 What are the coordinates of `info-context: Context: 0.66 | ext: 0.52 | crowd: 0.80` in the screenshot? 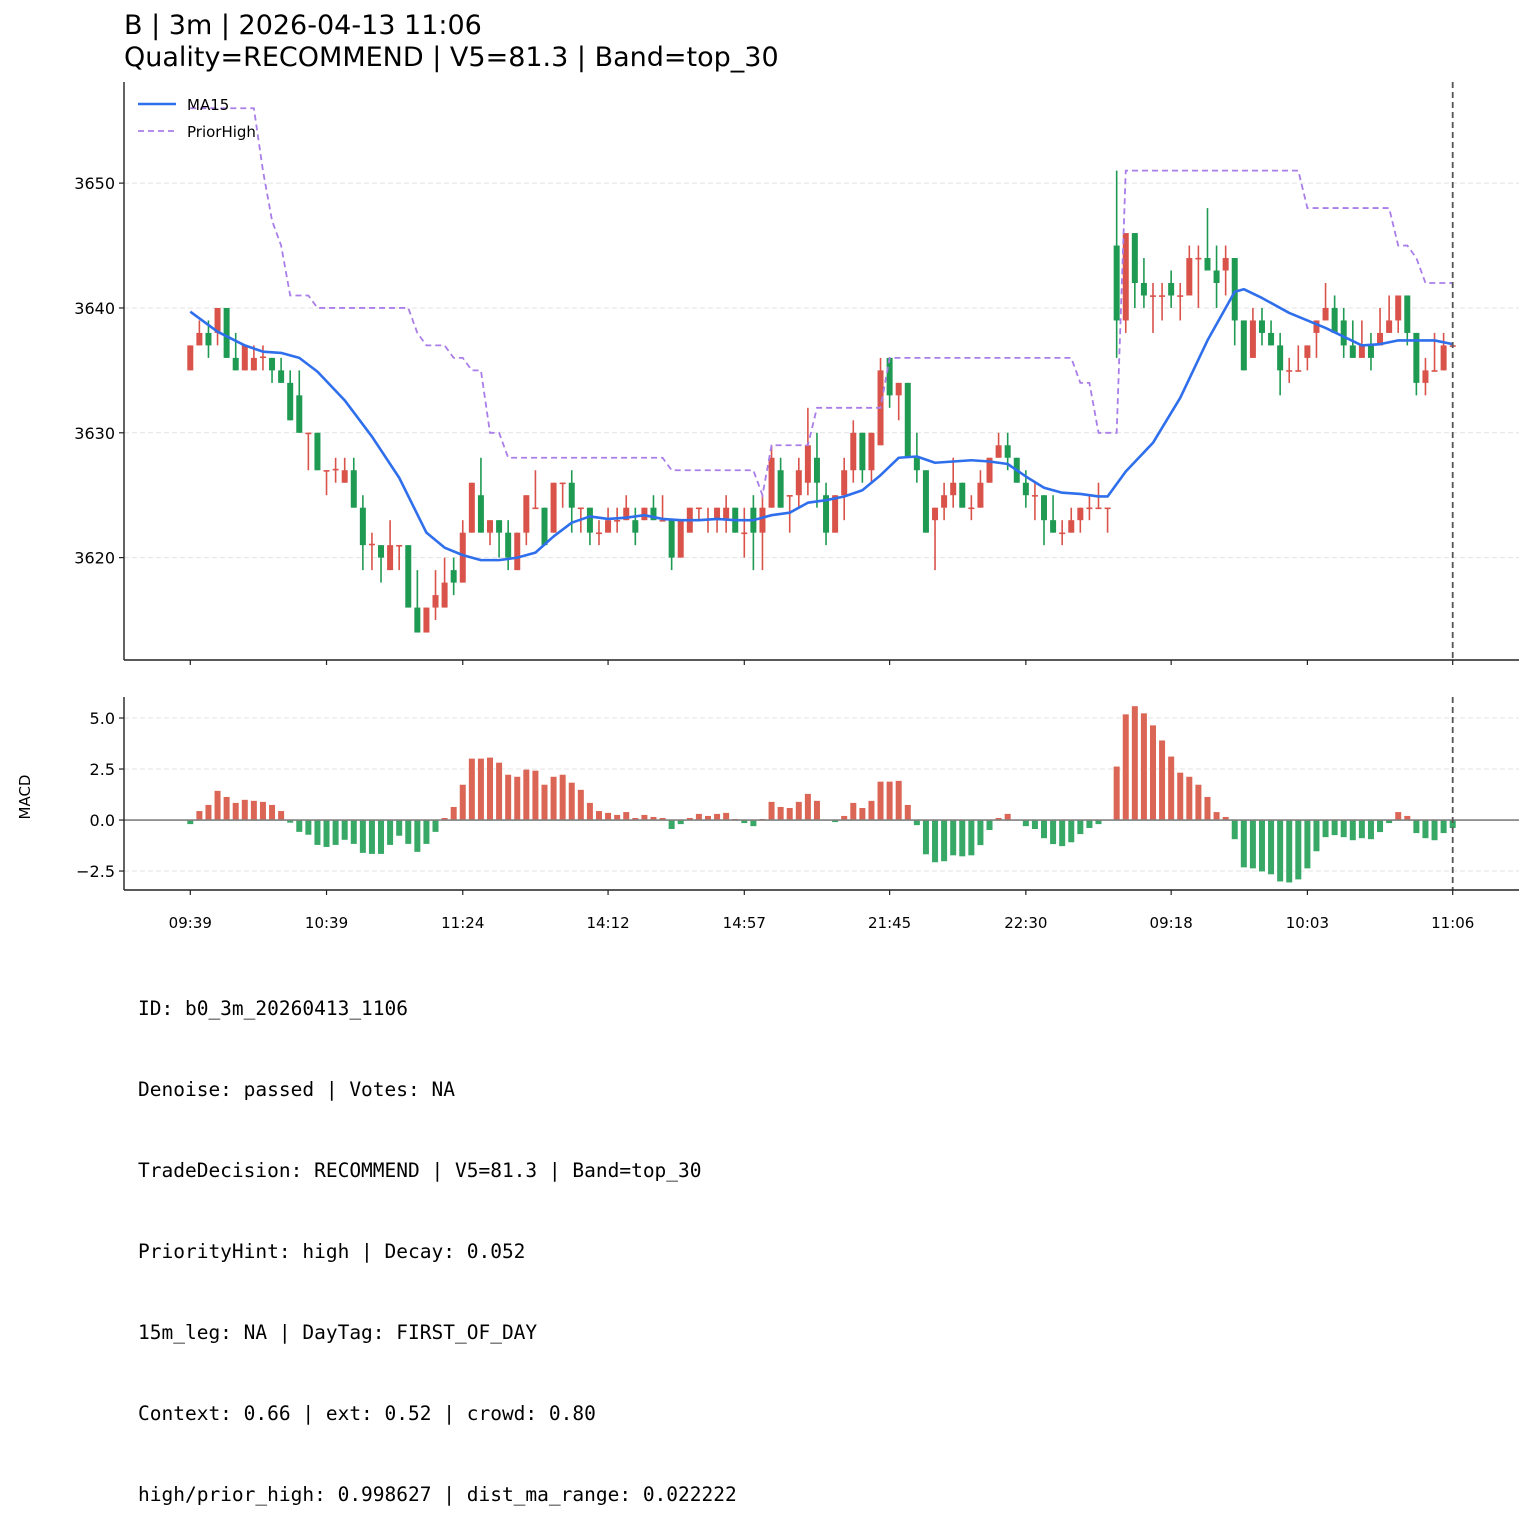 It's located at (367, 1413).